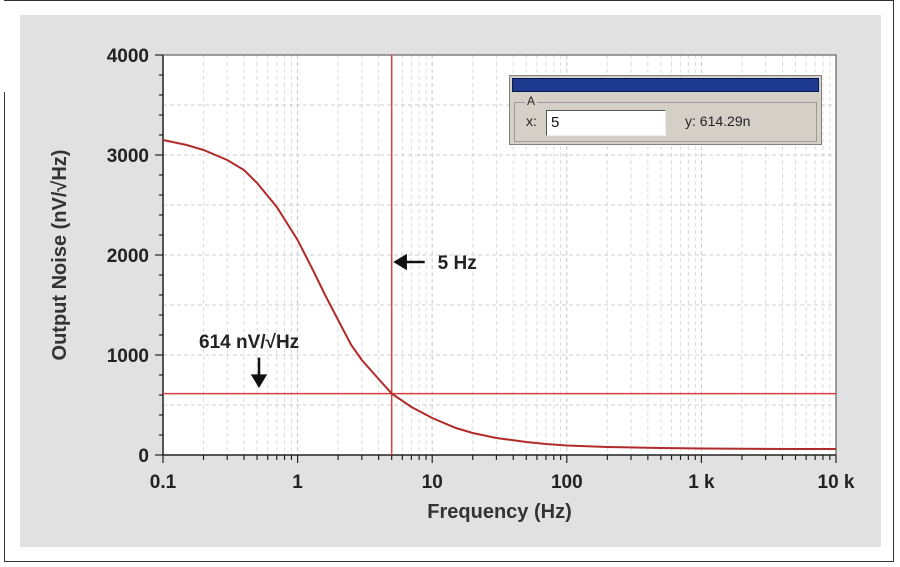 This screenshot has height=567, width=900. What do you see at coordinates (163, 482) in the screenshot?
I see `x-tick-label: 0.1` at bounding box center [163, 482].